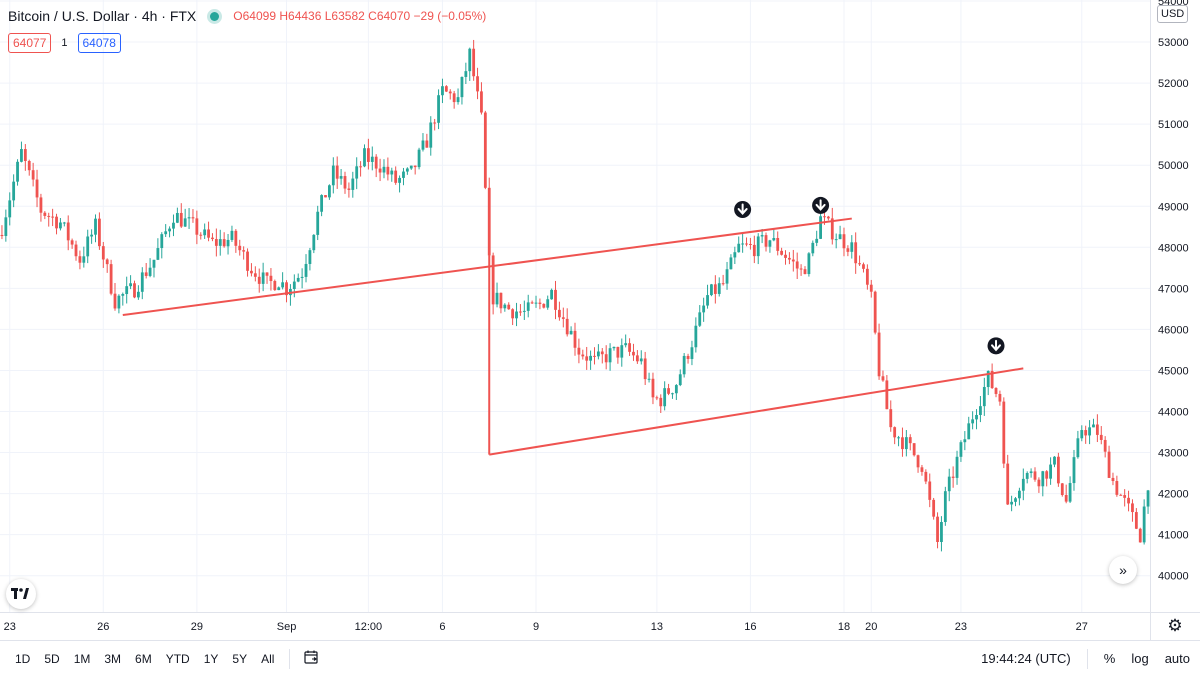  I want to click on tradingview-logo-icon, so click(21, 594).